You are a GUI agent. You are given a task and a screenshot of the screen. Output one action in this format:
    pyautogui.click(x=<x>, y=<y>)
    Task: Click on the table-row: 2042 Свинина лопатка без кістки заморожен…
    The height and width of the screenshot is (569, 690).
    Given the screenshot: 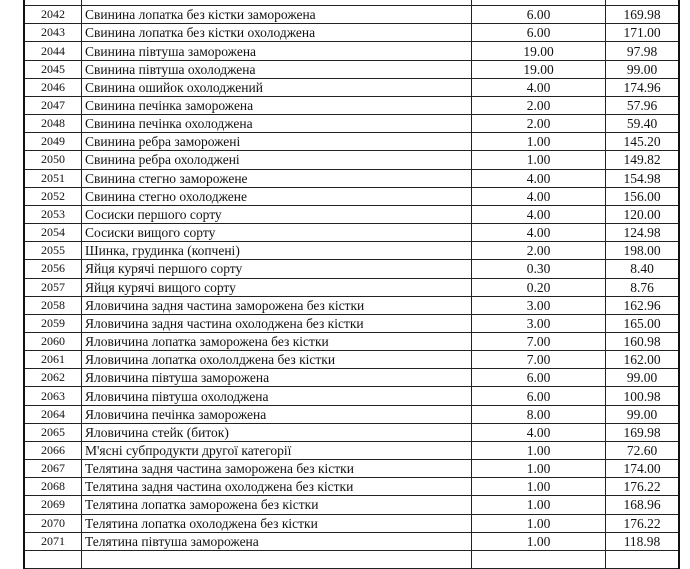 What is the action you would take?
    pyautogui.click(x=351, y=15)
    